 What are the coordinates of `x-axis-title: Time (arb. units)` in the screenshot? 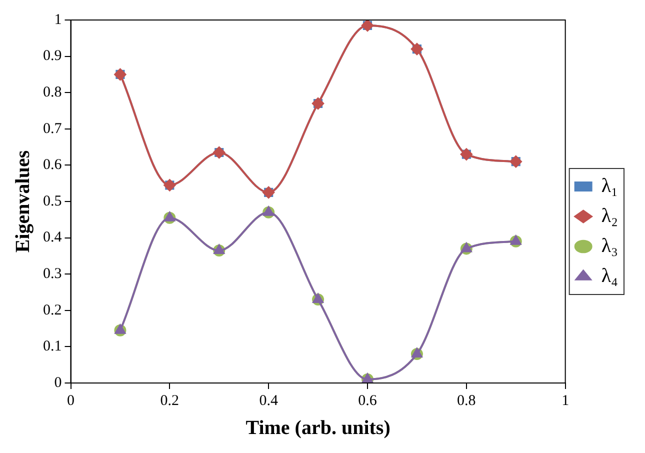 It's located at (318, 428).